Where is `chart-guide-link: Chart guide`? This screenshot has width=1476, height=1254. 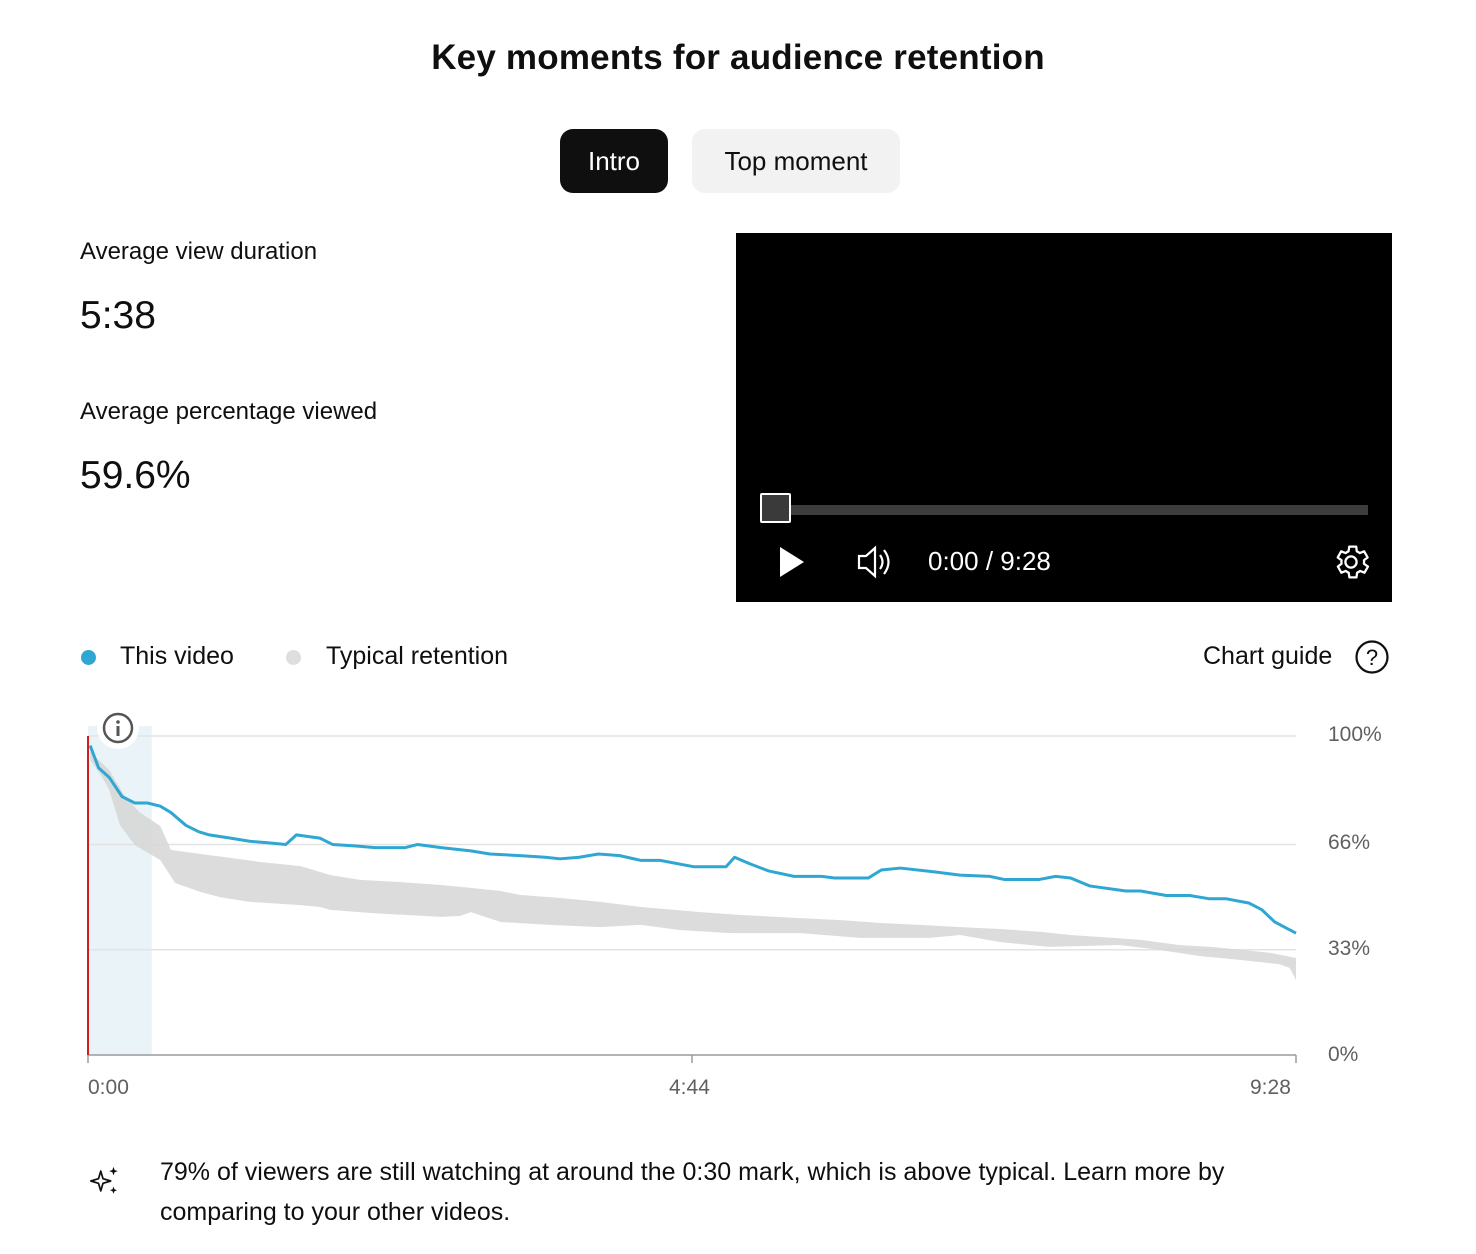 chart-guide-link: Chart guide is located at coordinates (1268, 656).